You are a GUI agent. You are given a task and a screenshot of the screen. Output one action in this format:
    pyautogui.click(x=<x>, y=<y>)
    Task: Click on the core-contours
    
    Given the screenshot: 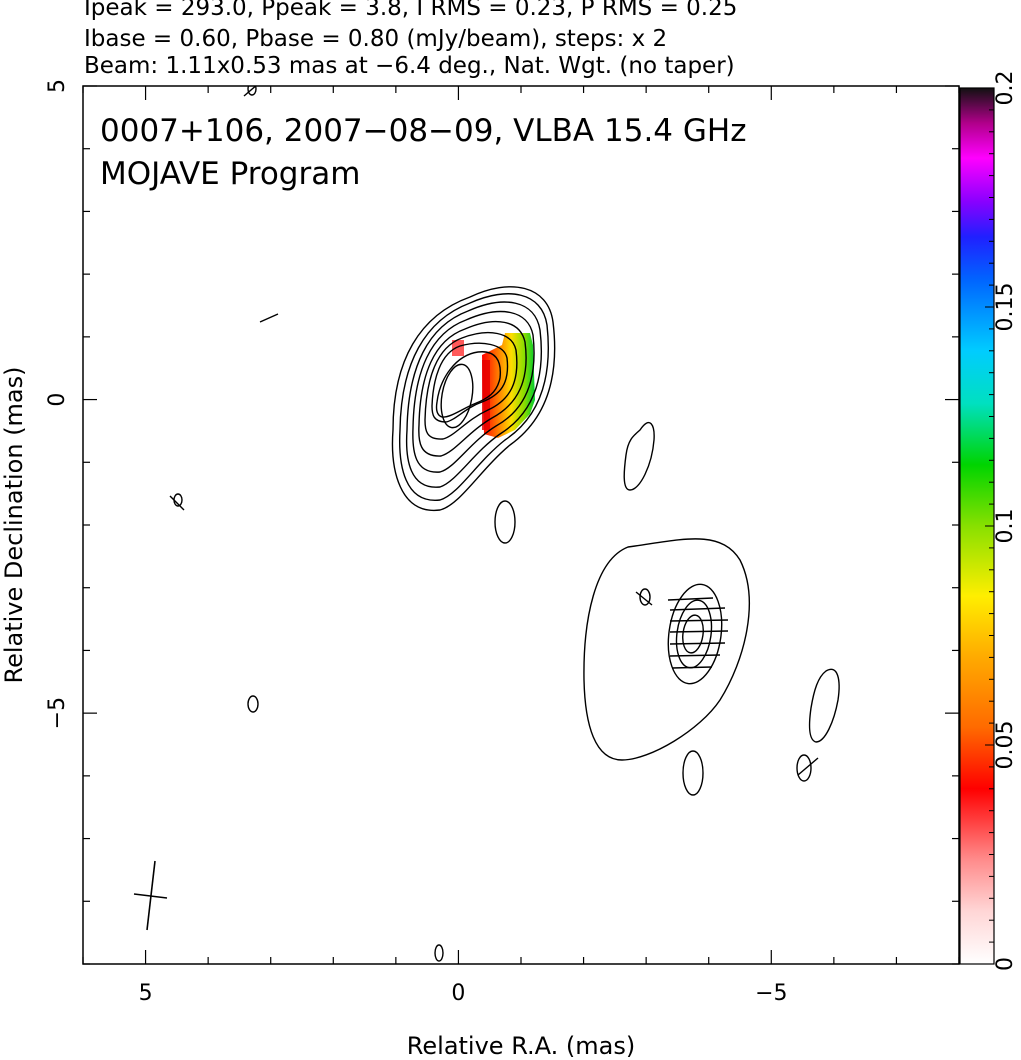 What is the action you would take?
    pyautogui.click(x=473, y=398)
    